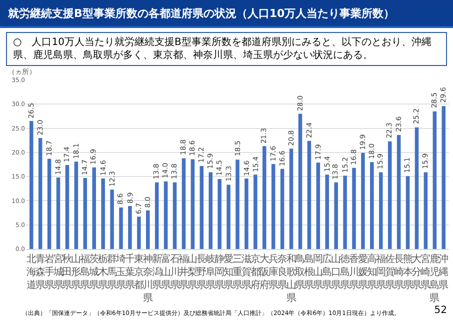  What do you see at coordinates (336, 272) in the screenshot?
I see `x-tick-label: 山口県` at bounding box center [336, 272].